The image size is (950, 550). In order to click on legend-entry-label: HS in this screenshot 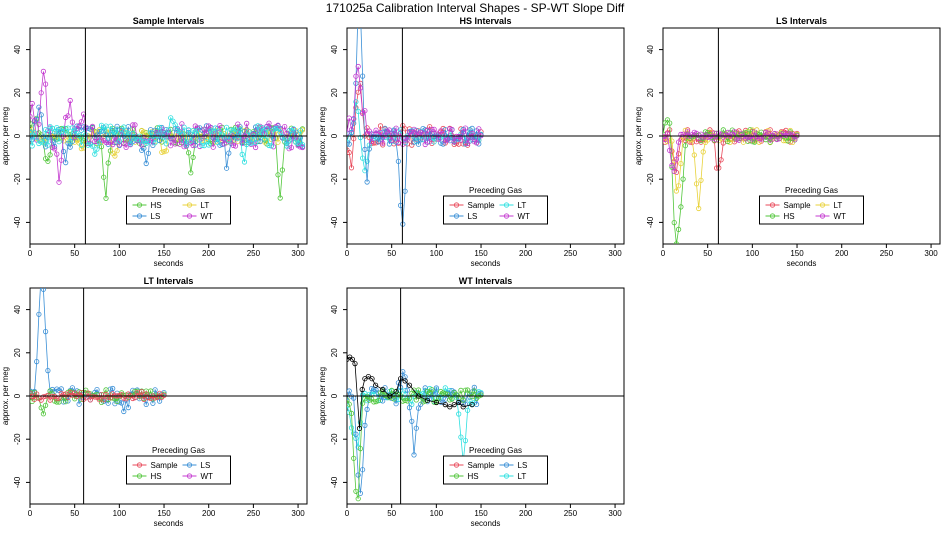, I will do `click(789, 216)`.